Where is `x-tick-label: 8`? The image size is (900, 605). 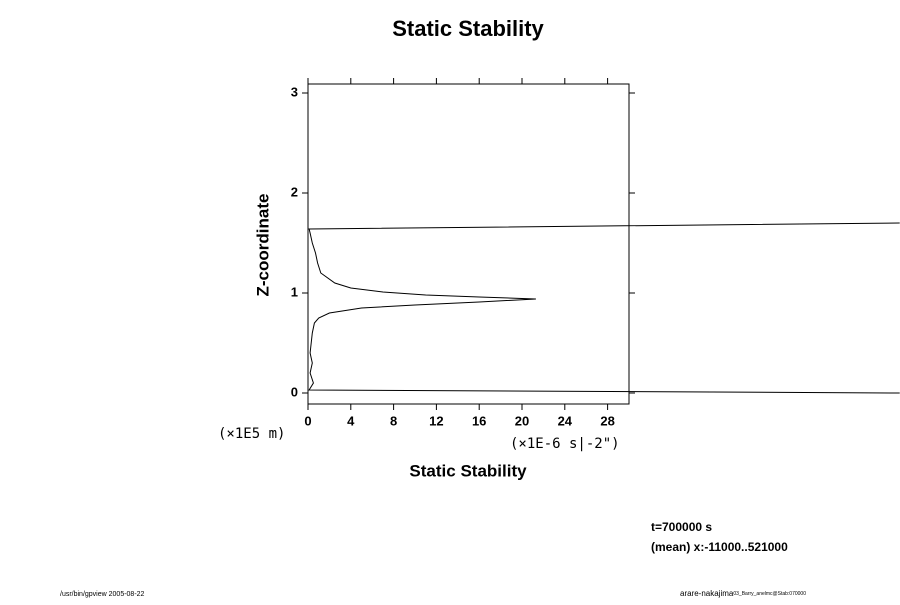 x-tick-label: 8 is located at coordinates (393, 420).